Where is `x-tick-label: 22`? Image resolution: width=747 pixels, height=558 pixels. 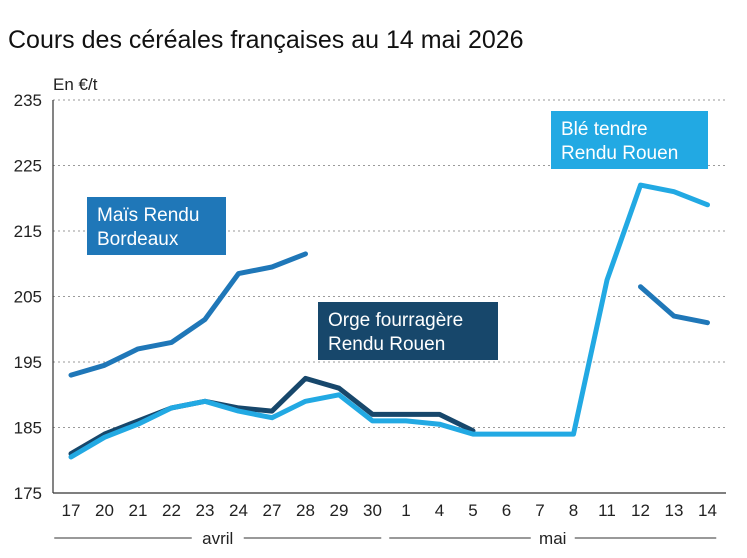 x-tick-label: 22 is located at coordinates (171, 510).